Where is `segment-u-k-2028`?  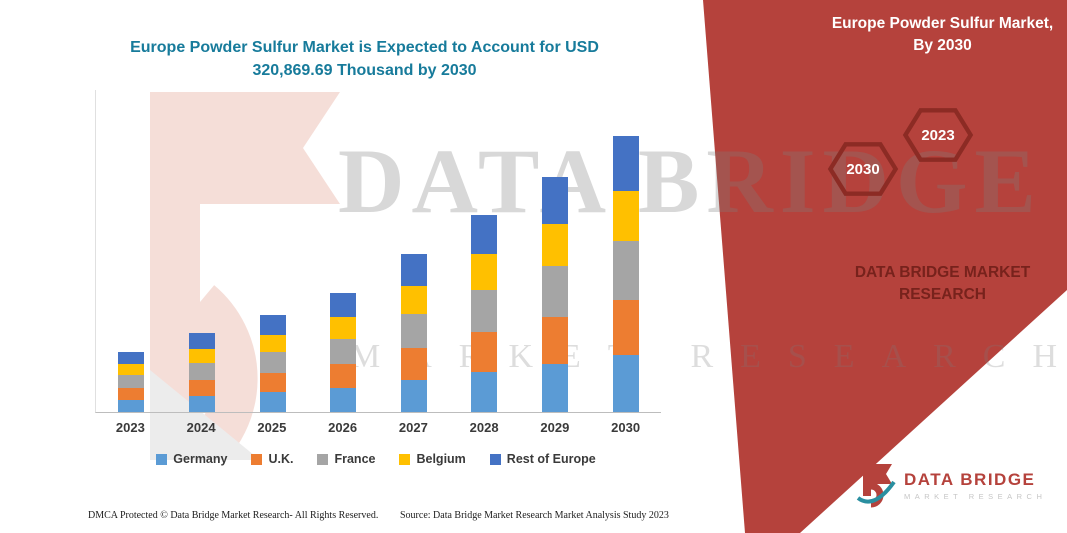 segment-u-k-2028 is located at coordinates (484, 352).